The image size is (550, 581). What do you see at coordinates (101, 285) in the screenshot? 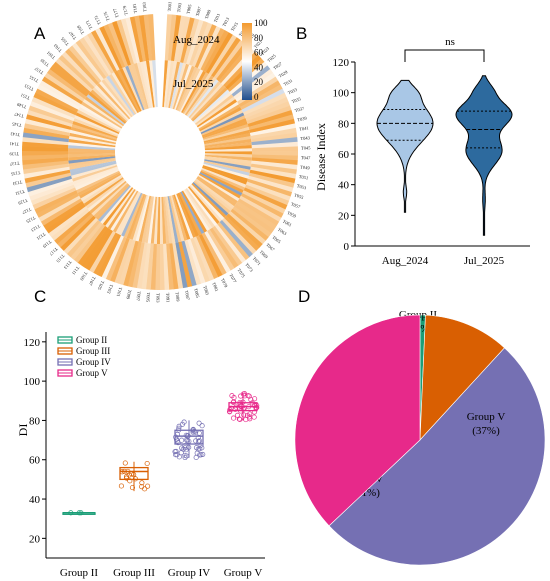
I see `sample-label: T105` at bounding box center [101, 285].